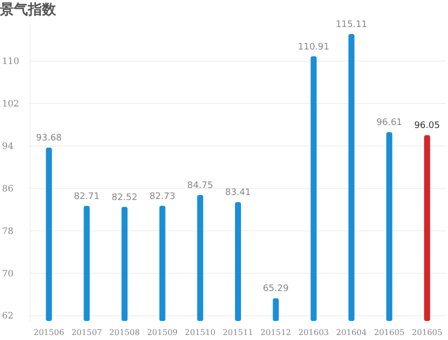  I want to click on data-label: 83.41, so click(238, 193).